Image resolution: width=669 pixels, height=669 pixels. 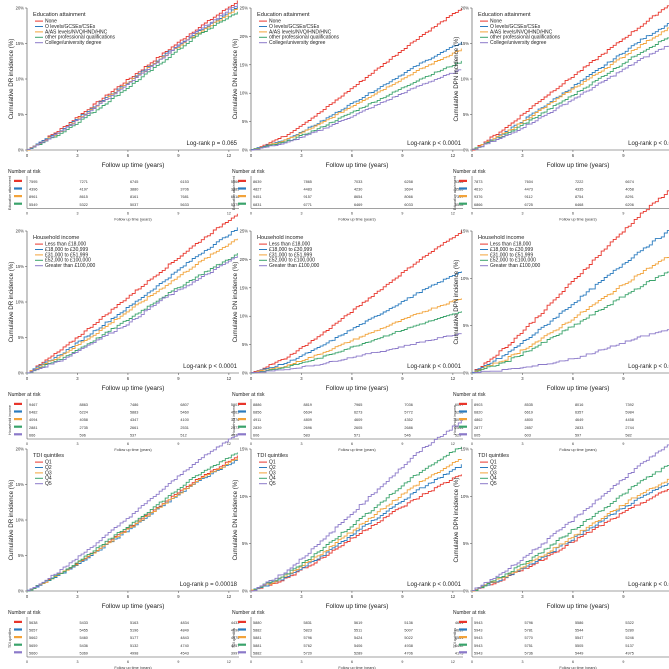 What do you see at coordinates (301, 596) in the screenshot?
I see `x-tick-label: 3` at bounding box center [301, 596].